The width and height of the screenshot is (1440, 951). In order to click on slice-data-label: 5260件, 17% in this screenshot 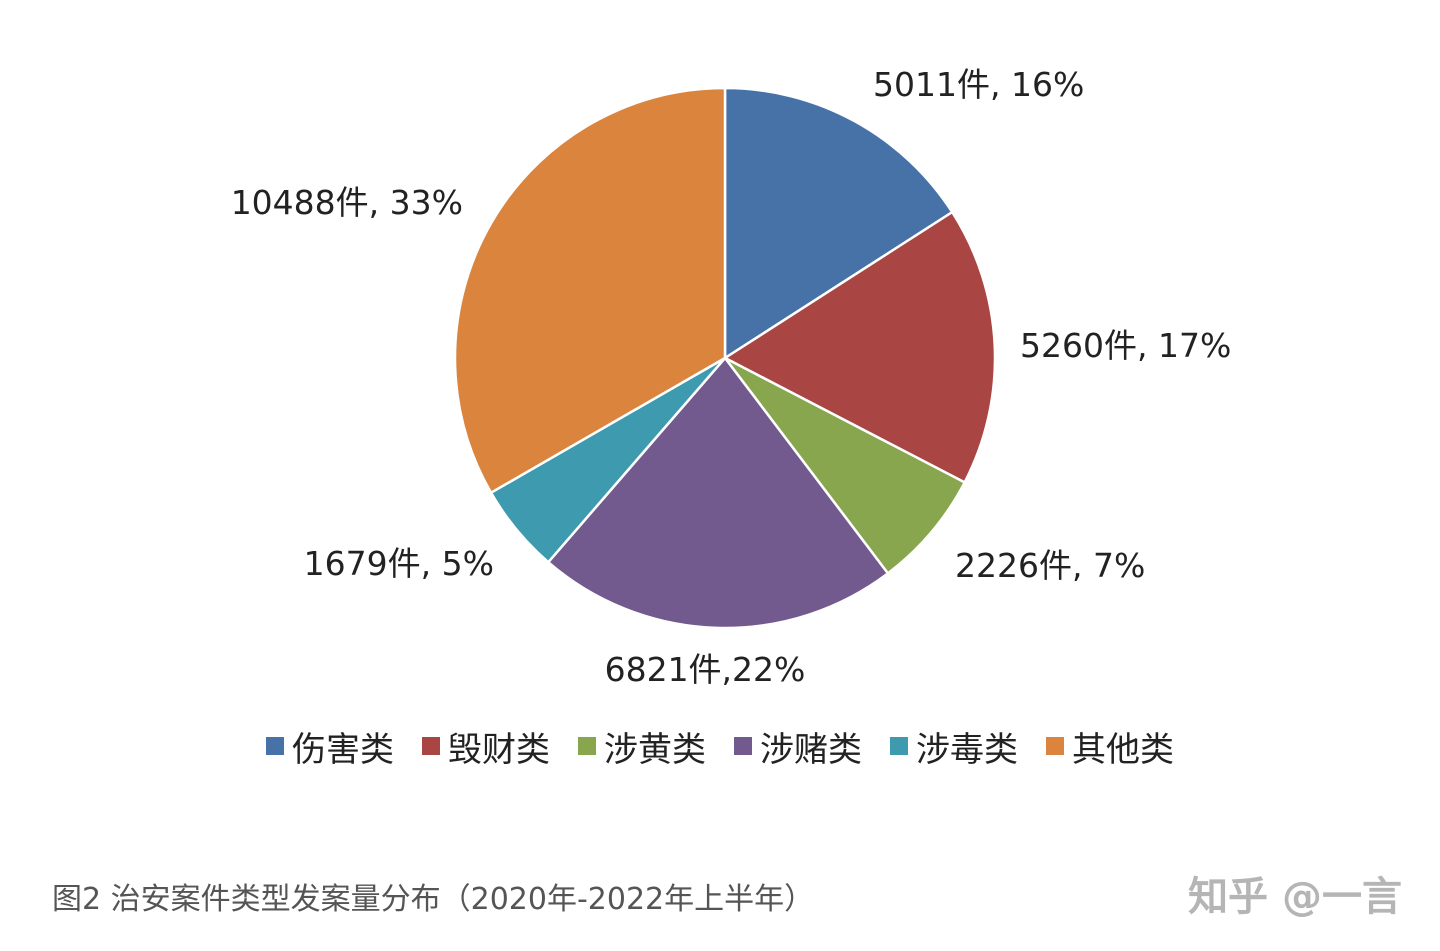, I will do `click(1125, 345)`.